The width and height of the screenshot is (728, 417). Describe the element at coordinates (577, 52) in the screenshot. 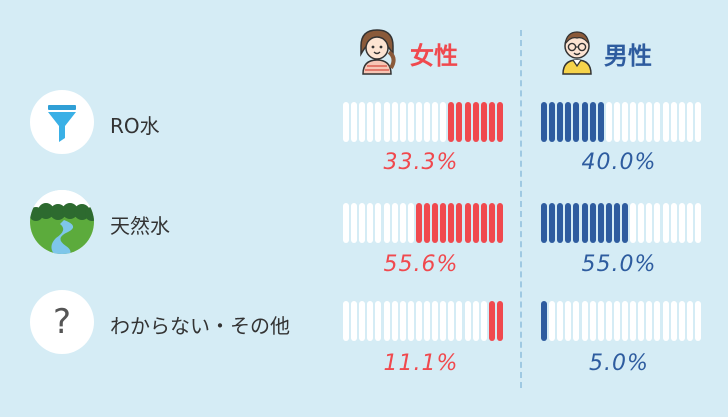

I see `male-avatar-icon` at that location.